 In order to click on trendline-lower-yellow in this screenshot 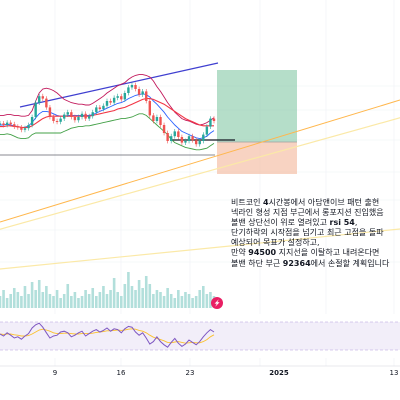, I will do `click(200, 249)`.